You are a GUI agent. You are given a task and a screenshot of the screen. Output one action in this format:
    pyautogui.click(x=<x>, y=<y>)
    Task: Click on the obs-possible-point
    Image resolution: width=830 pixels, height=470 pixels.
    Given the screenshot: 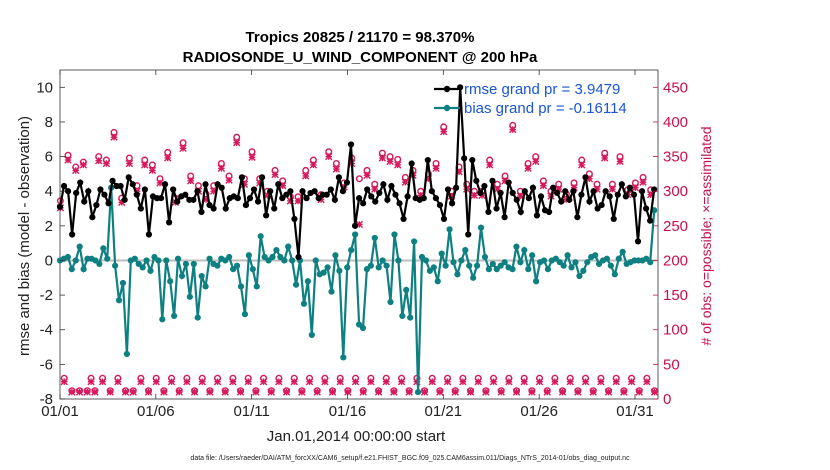 What is the action you would take?
    pyautogui.click(x=359, y=179)
    